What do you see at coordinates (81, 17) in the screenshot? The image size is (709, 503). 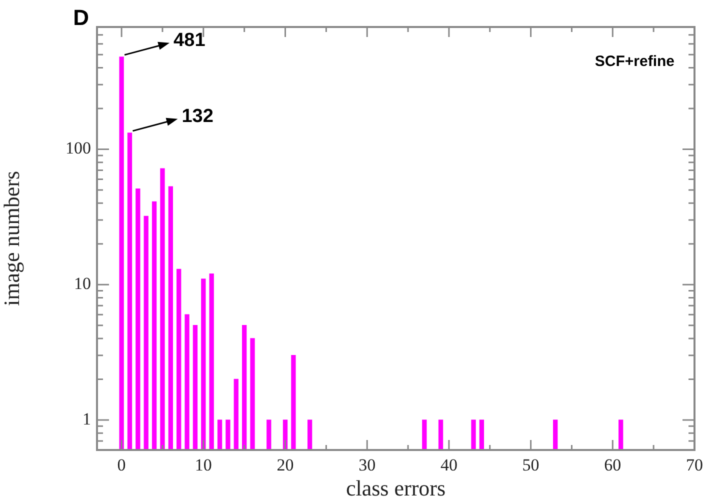 I see `text: D` at bounding box center [81, 17].